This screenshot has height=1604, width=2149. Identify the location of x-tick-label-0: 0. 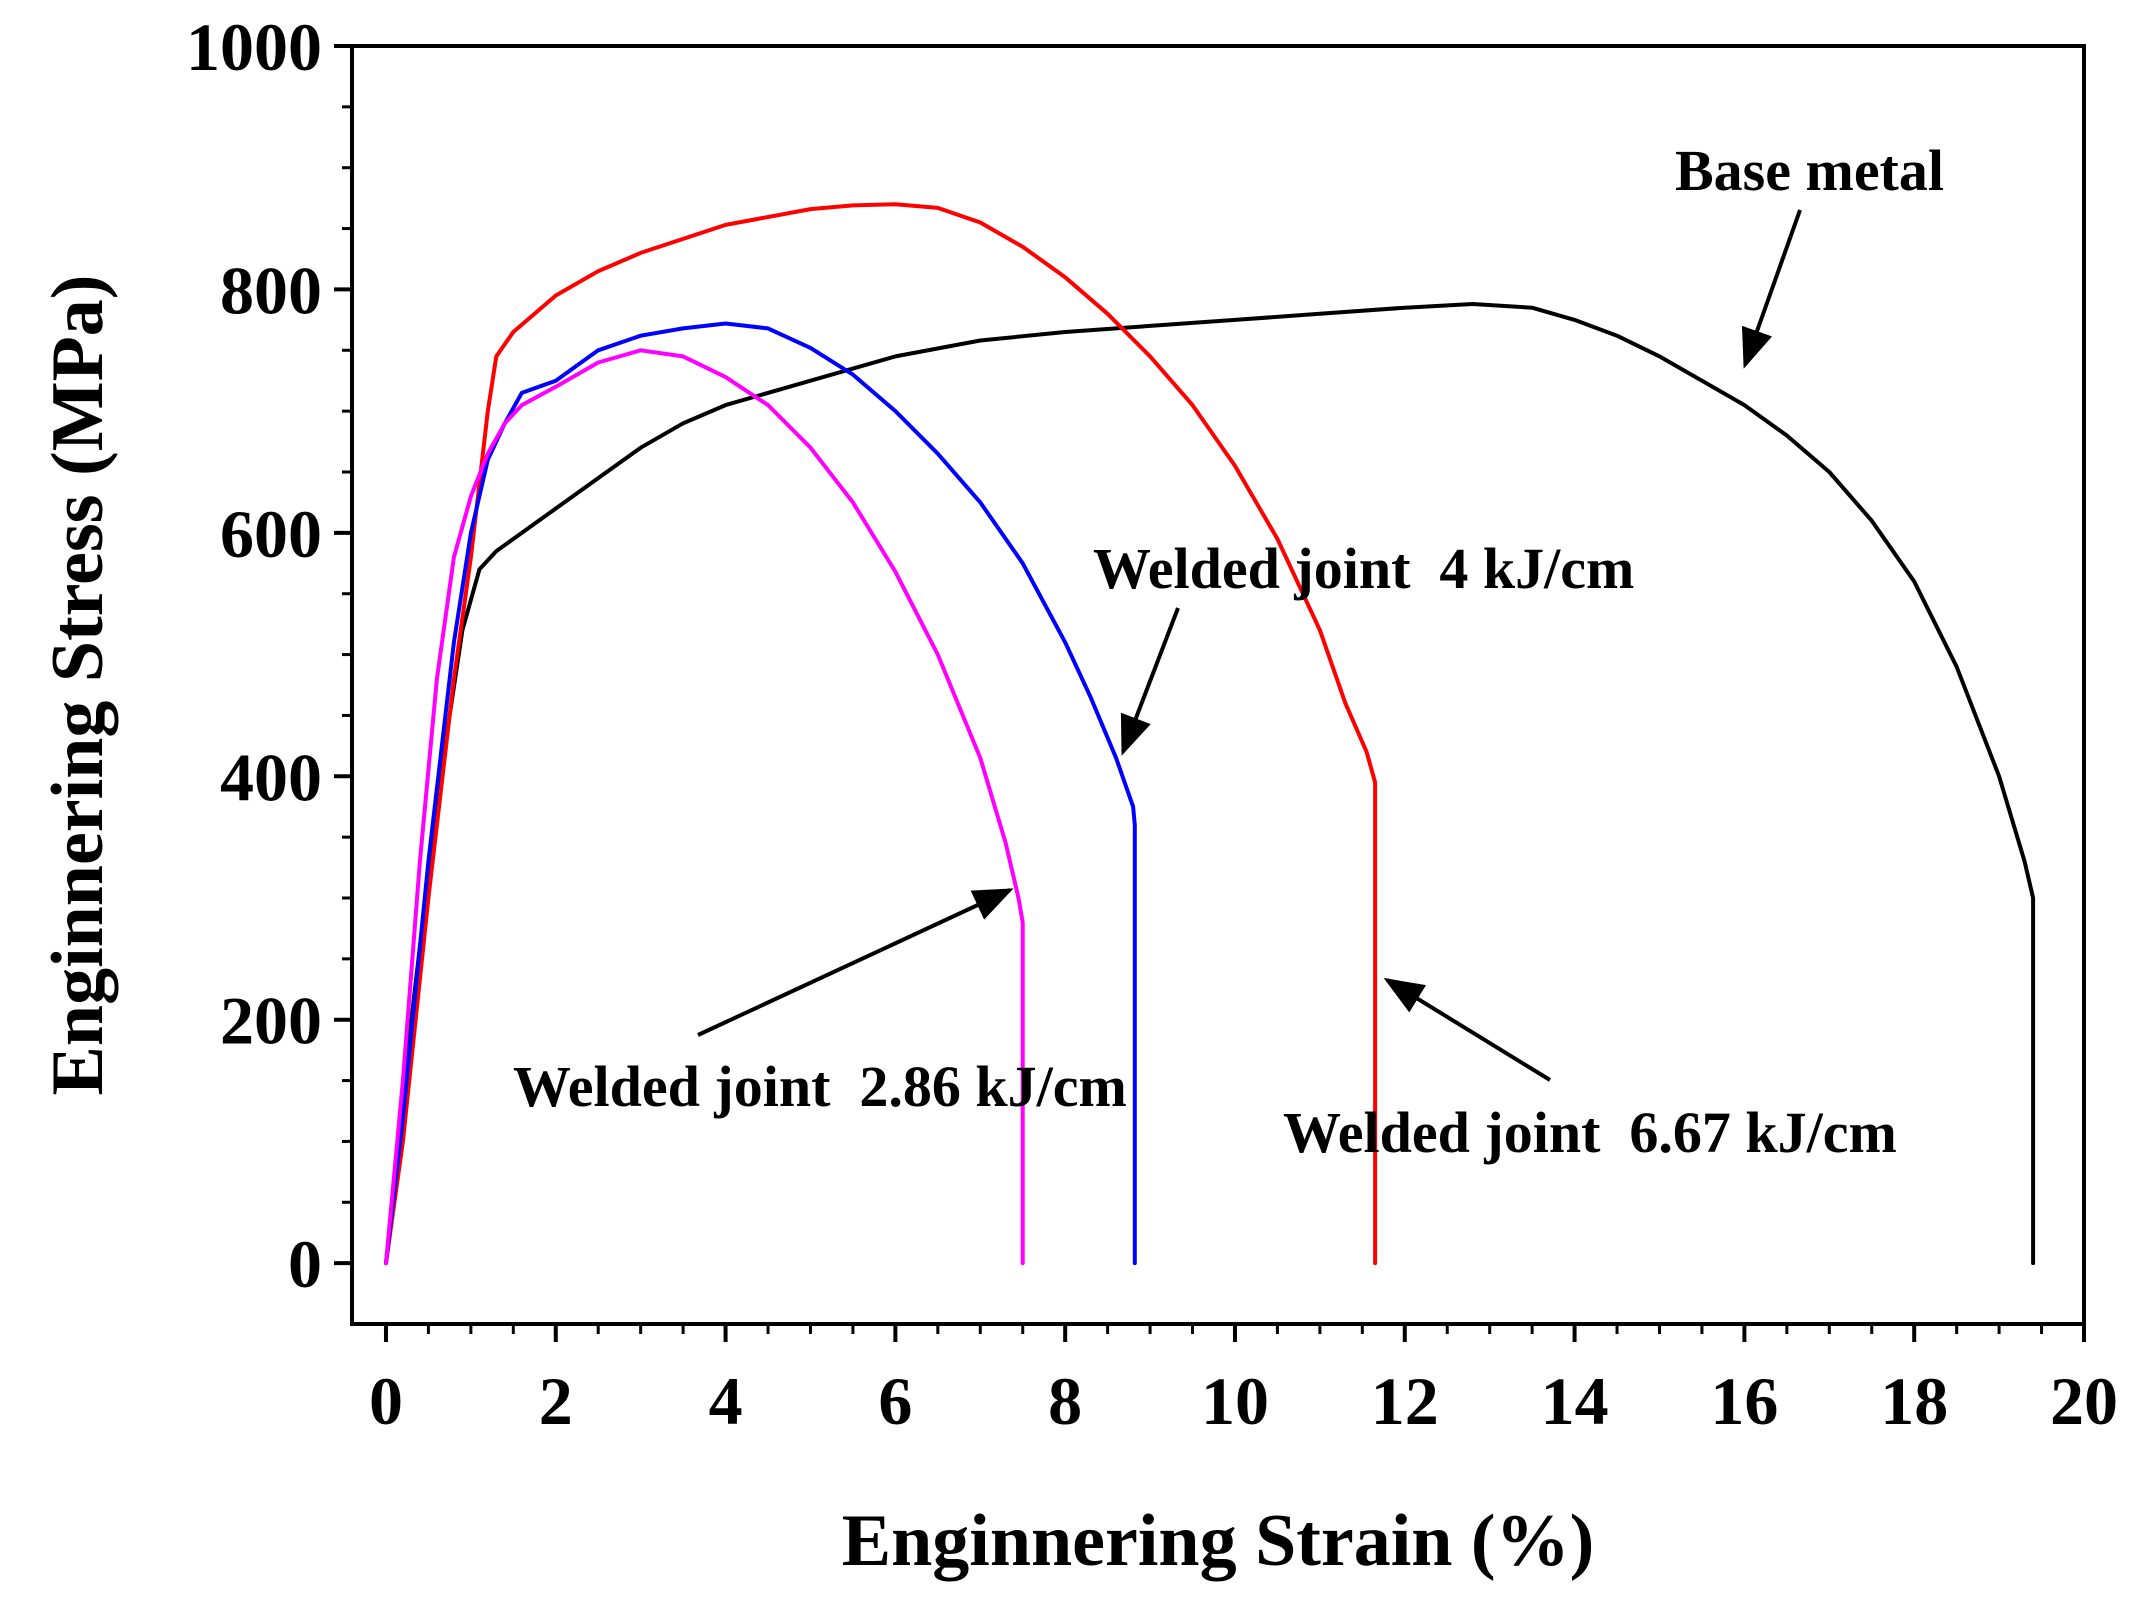
(386, 1401).